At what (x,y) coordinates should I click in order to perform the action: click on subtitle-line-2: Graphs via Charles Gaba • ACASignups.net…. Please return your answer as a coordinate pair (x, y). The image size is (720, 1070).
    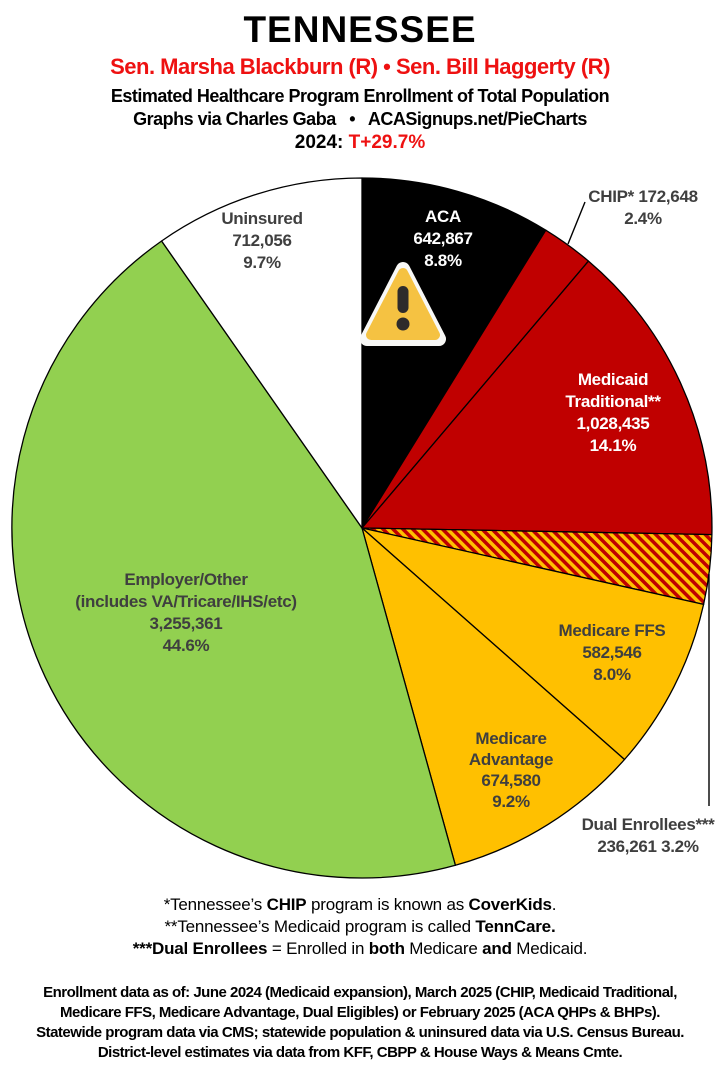
    Looking at the image, I should click on (360, 119).